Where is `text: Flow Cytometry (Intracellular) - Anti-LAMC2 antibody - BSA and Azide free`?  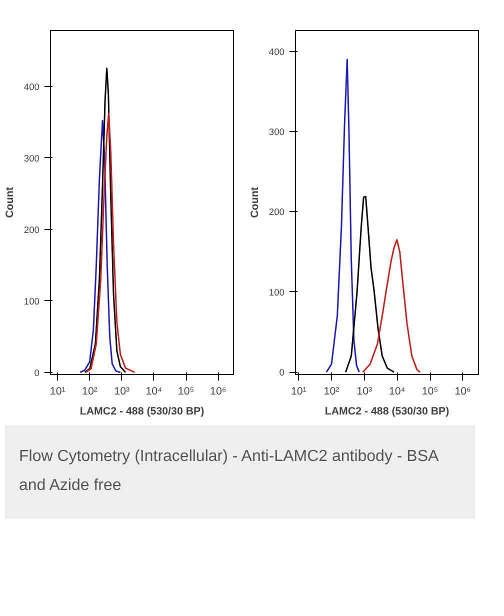 text: Flow Cytometry (Intracellular) - Anti-LAMC2 antibody - BSA and Azide free is located at coordinates (229, 471).